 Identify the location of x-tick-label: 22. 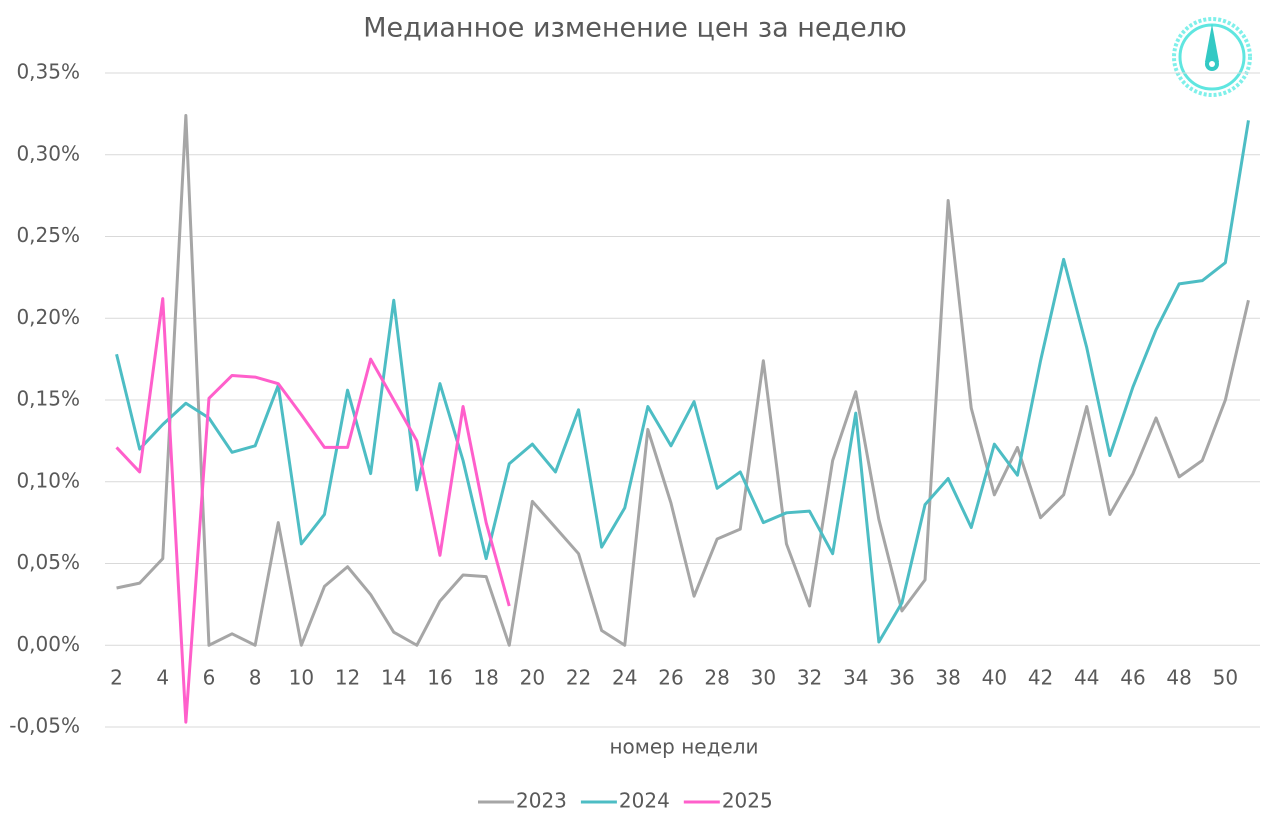
(578, 678).